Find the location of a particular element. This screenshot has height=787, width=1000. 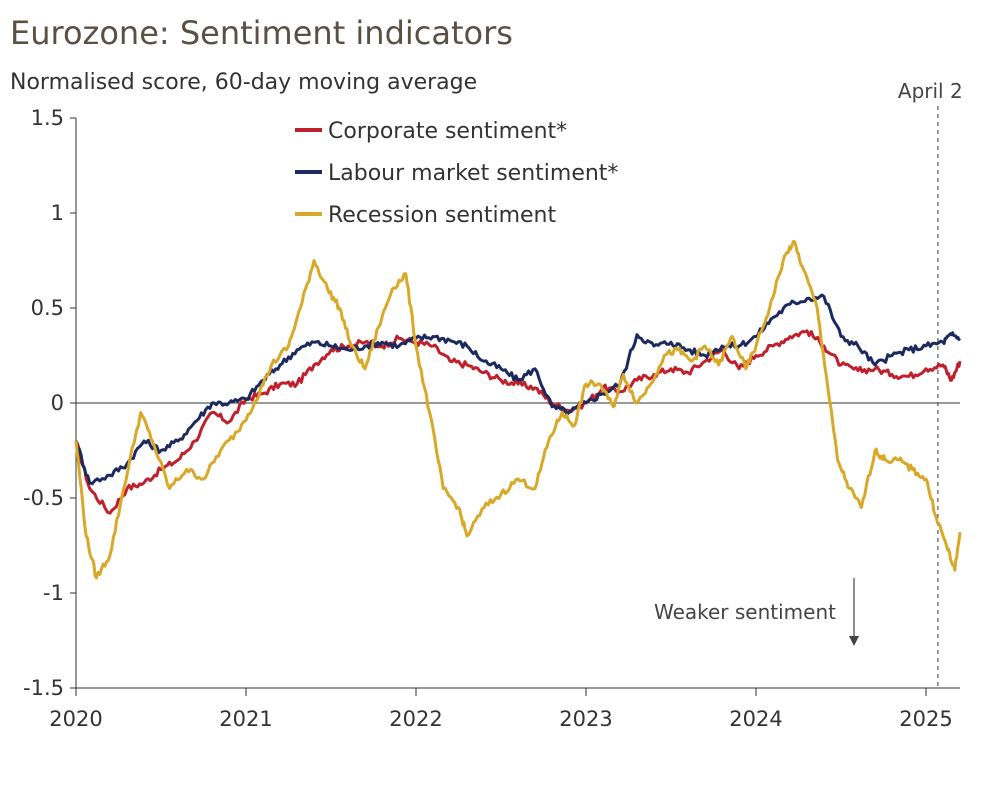

x-tick-label: 2025 is located at coordinates (925, 719).